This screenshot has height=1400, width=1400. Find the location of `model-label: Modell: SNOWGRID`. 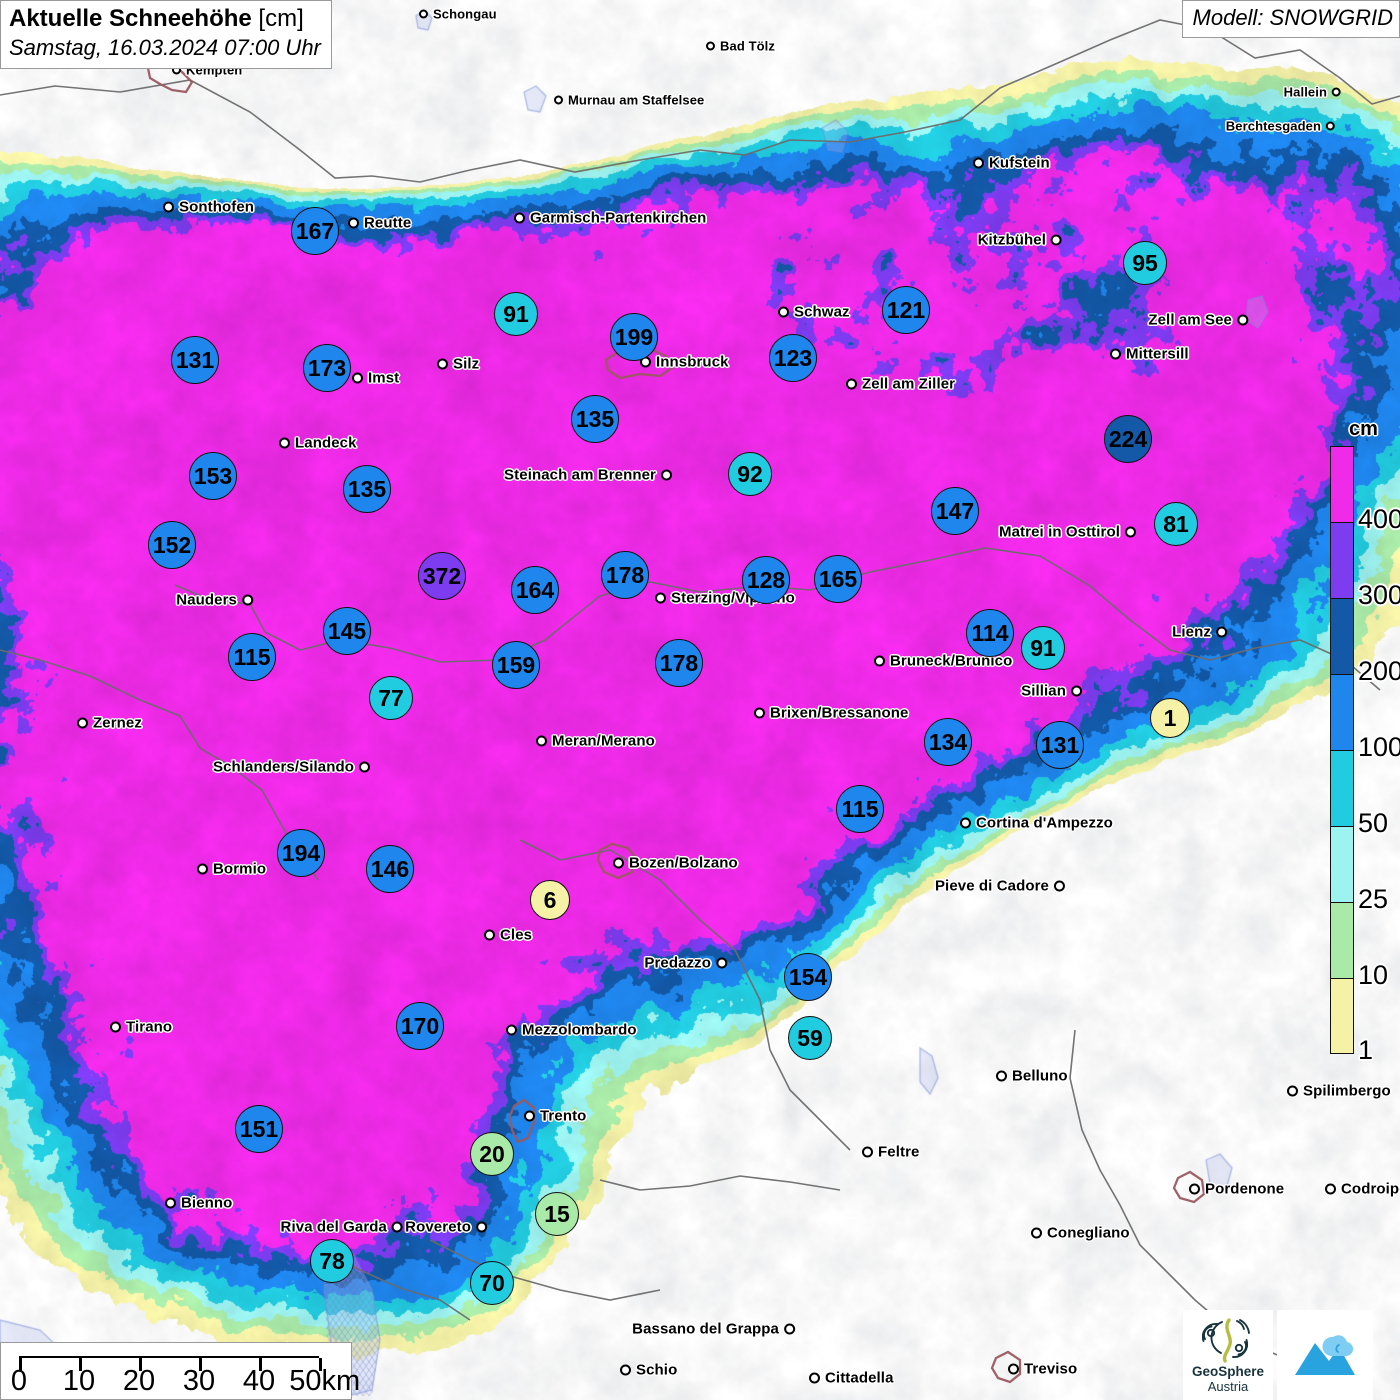

model-label: Modell: SNOWGRID is located at coordinates (1290, 19).